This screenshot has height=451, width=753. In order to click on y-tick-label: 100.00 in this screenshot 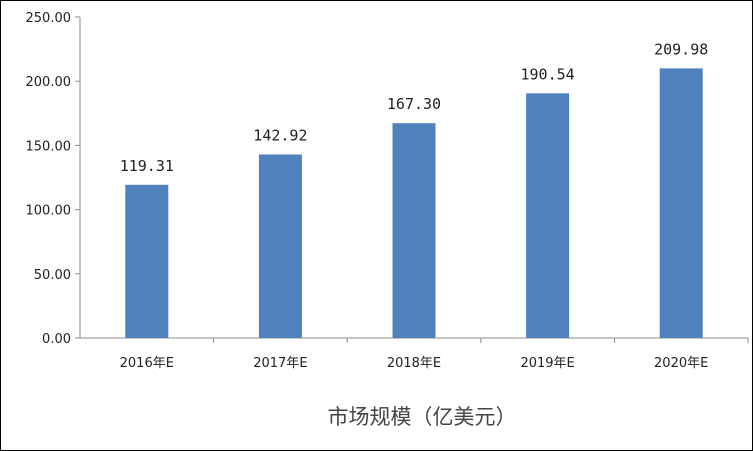, I will do `click(49, 211)`.